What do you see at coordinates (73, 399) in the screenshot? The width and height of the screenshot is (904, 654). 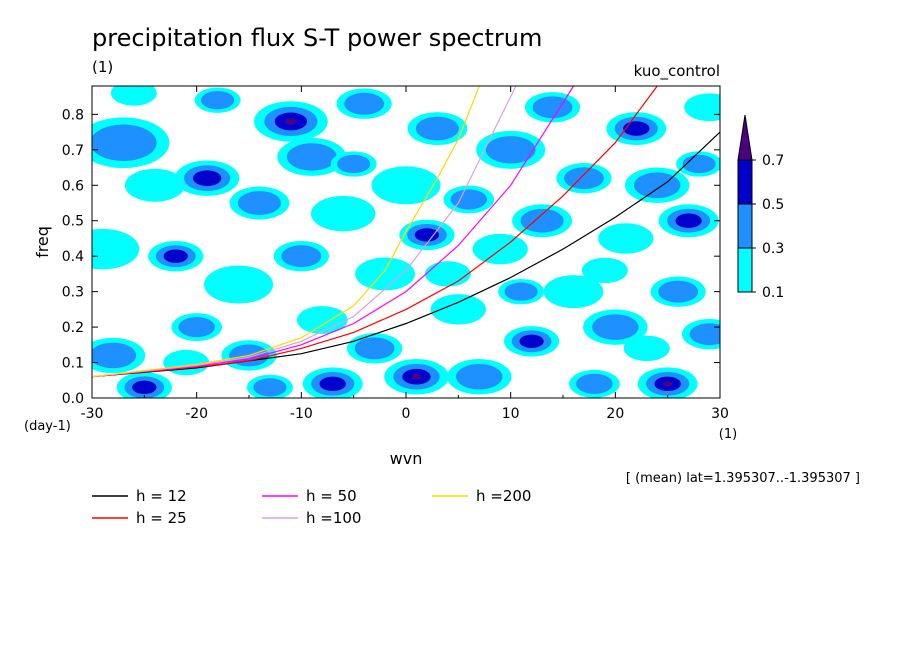 I see `y-tick-label-0: 0.0` at bounding box center [73, 399].